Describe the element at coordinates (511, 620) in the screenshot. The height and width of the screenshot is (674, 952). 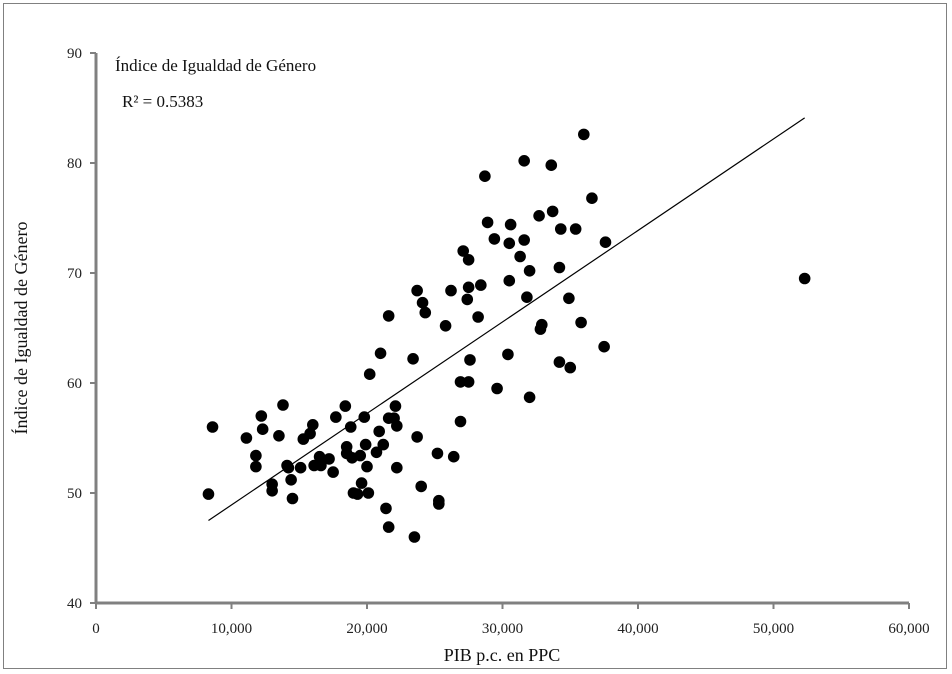
I see `x-ticks: 0 10,000 20,000 30,000 40,000 50,000 60,000` at that location.